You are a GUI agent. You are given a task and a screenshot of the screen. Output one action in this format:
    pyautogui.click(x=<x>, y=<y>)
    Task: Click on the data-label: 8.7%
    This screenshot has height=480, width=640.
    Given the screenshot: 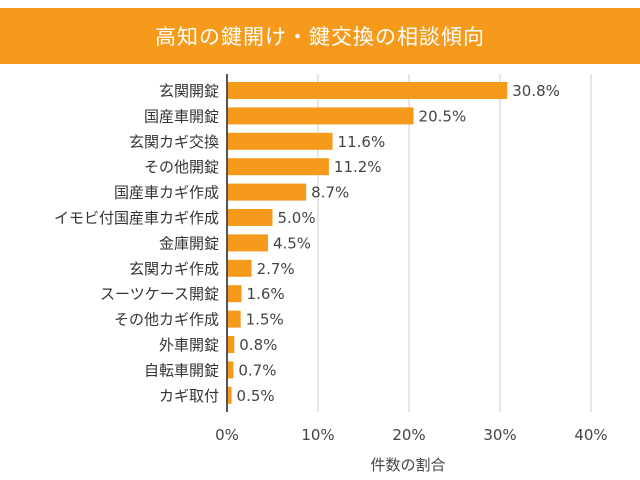 What is the action you would take?
    pyautogui.click(x=330, y=193)
    